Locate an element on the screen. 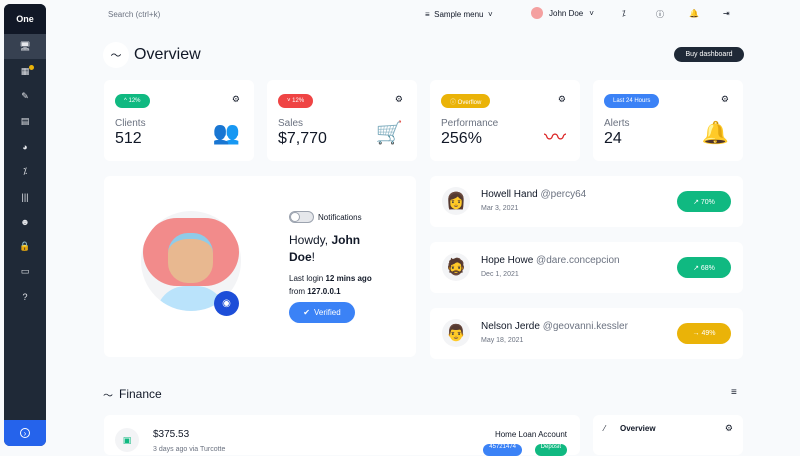 The image size is (800, 456). edit-icon: ✎ is located at coordinates (25, 96).